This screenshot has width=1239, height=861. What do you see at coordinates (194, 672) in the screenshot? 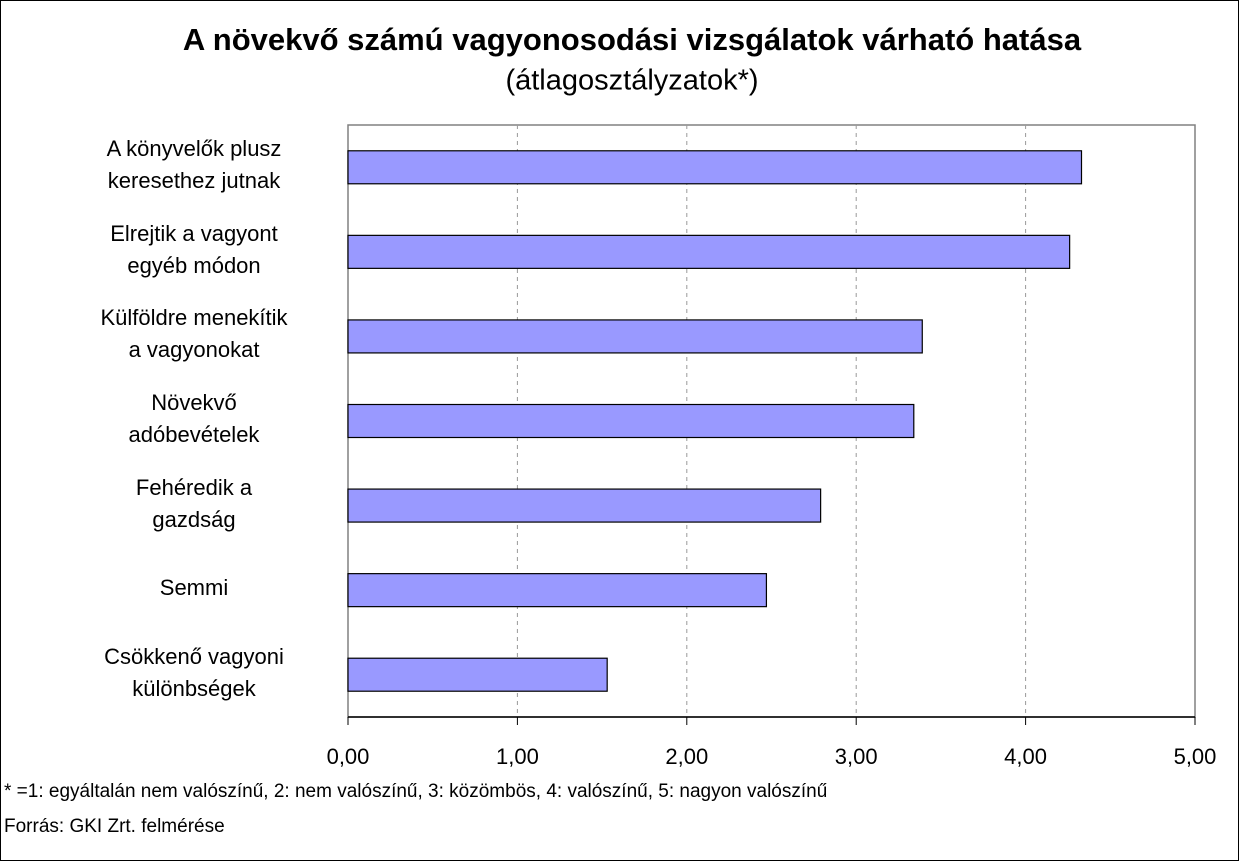
I see `y-tick-label: Csökkenő vagyoni különbségek` at bounding box center [194, 672].